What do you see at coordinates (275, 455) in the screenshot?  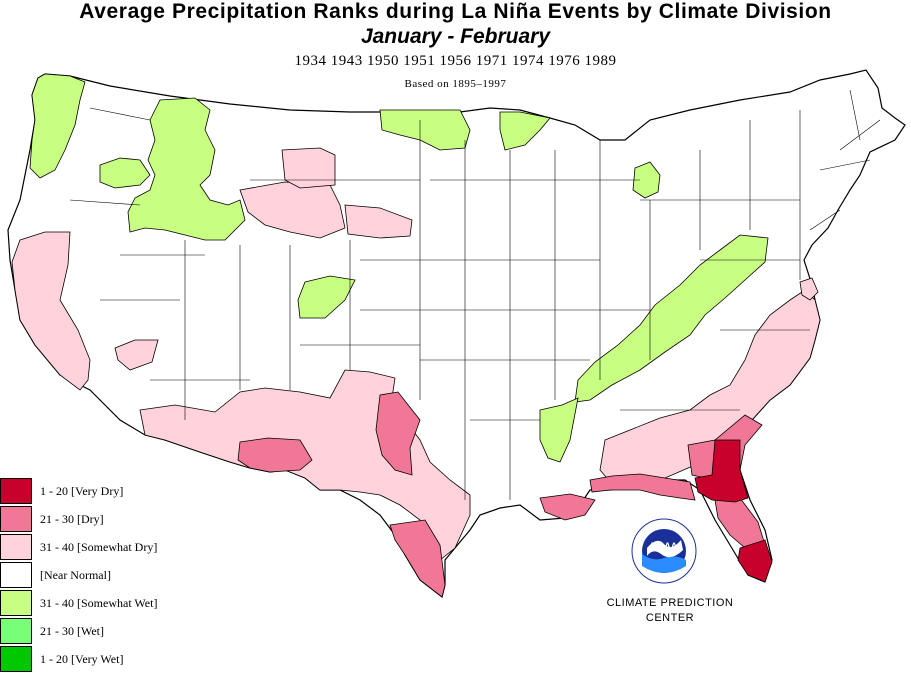 I see `dry-region-new-mexico` at bounding box center [275, 455].